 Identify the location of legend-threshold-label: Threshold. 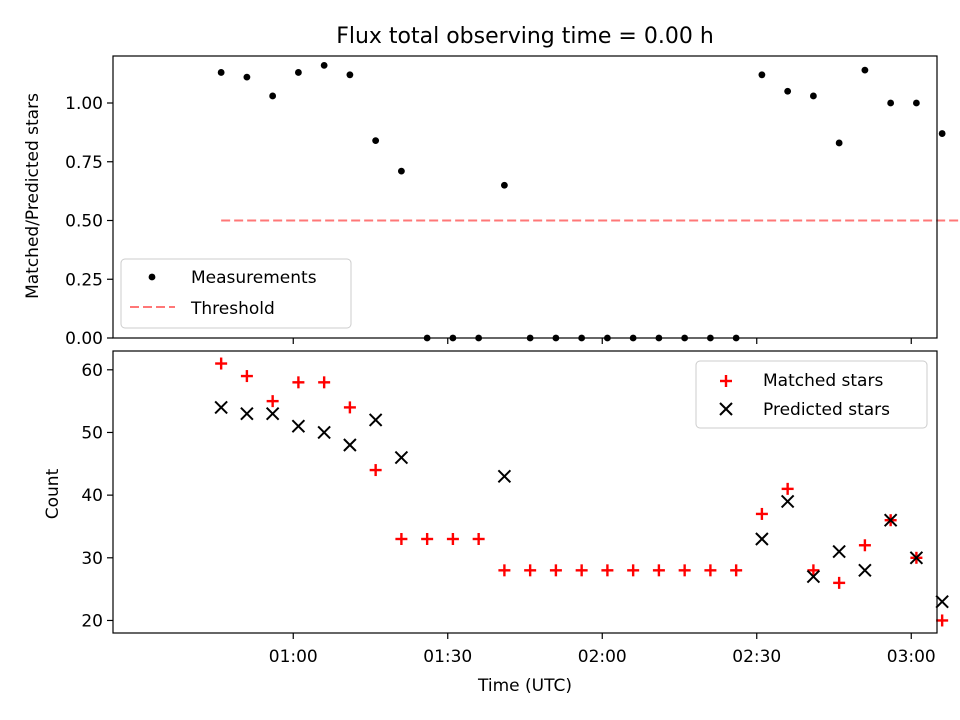
(232, 309).